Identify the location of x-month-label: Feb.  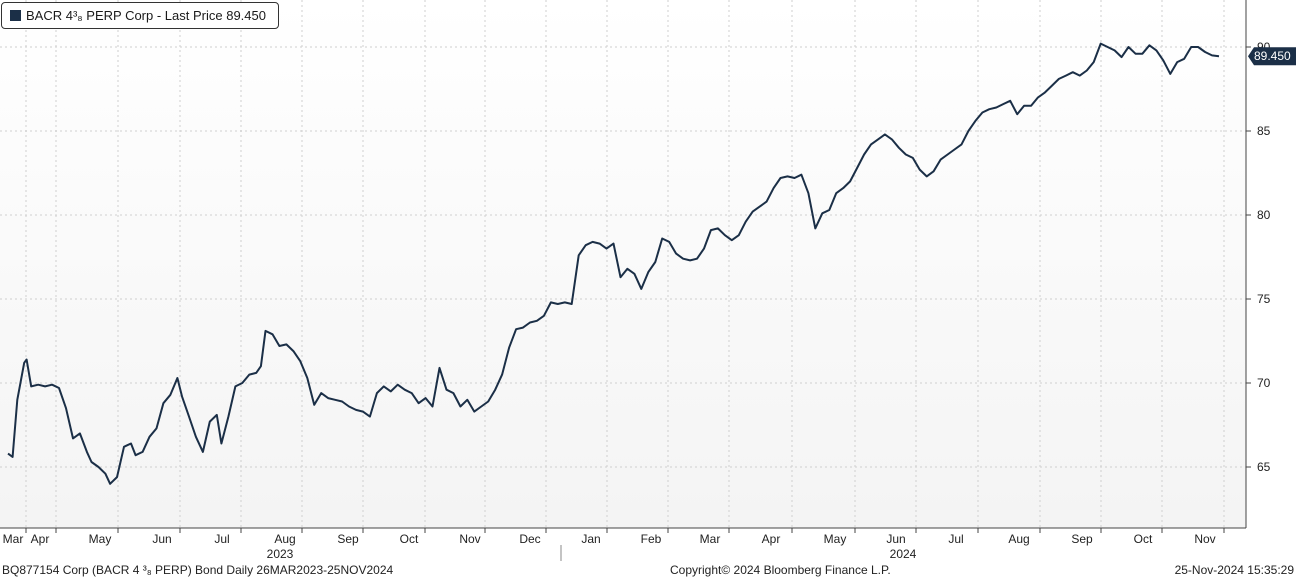
(651, 539).